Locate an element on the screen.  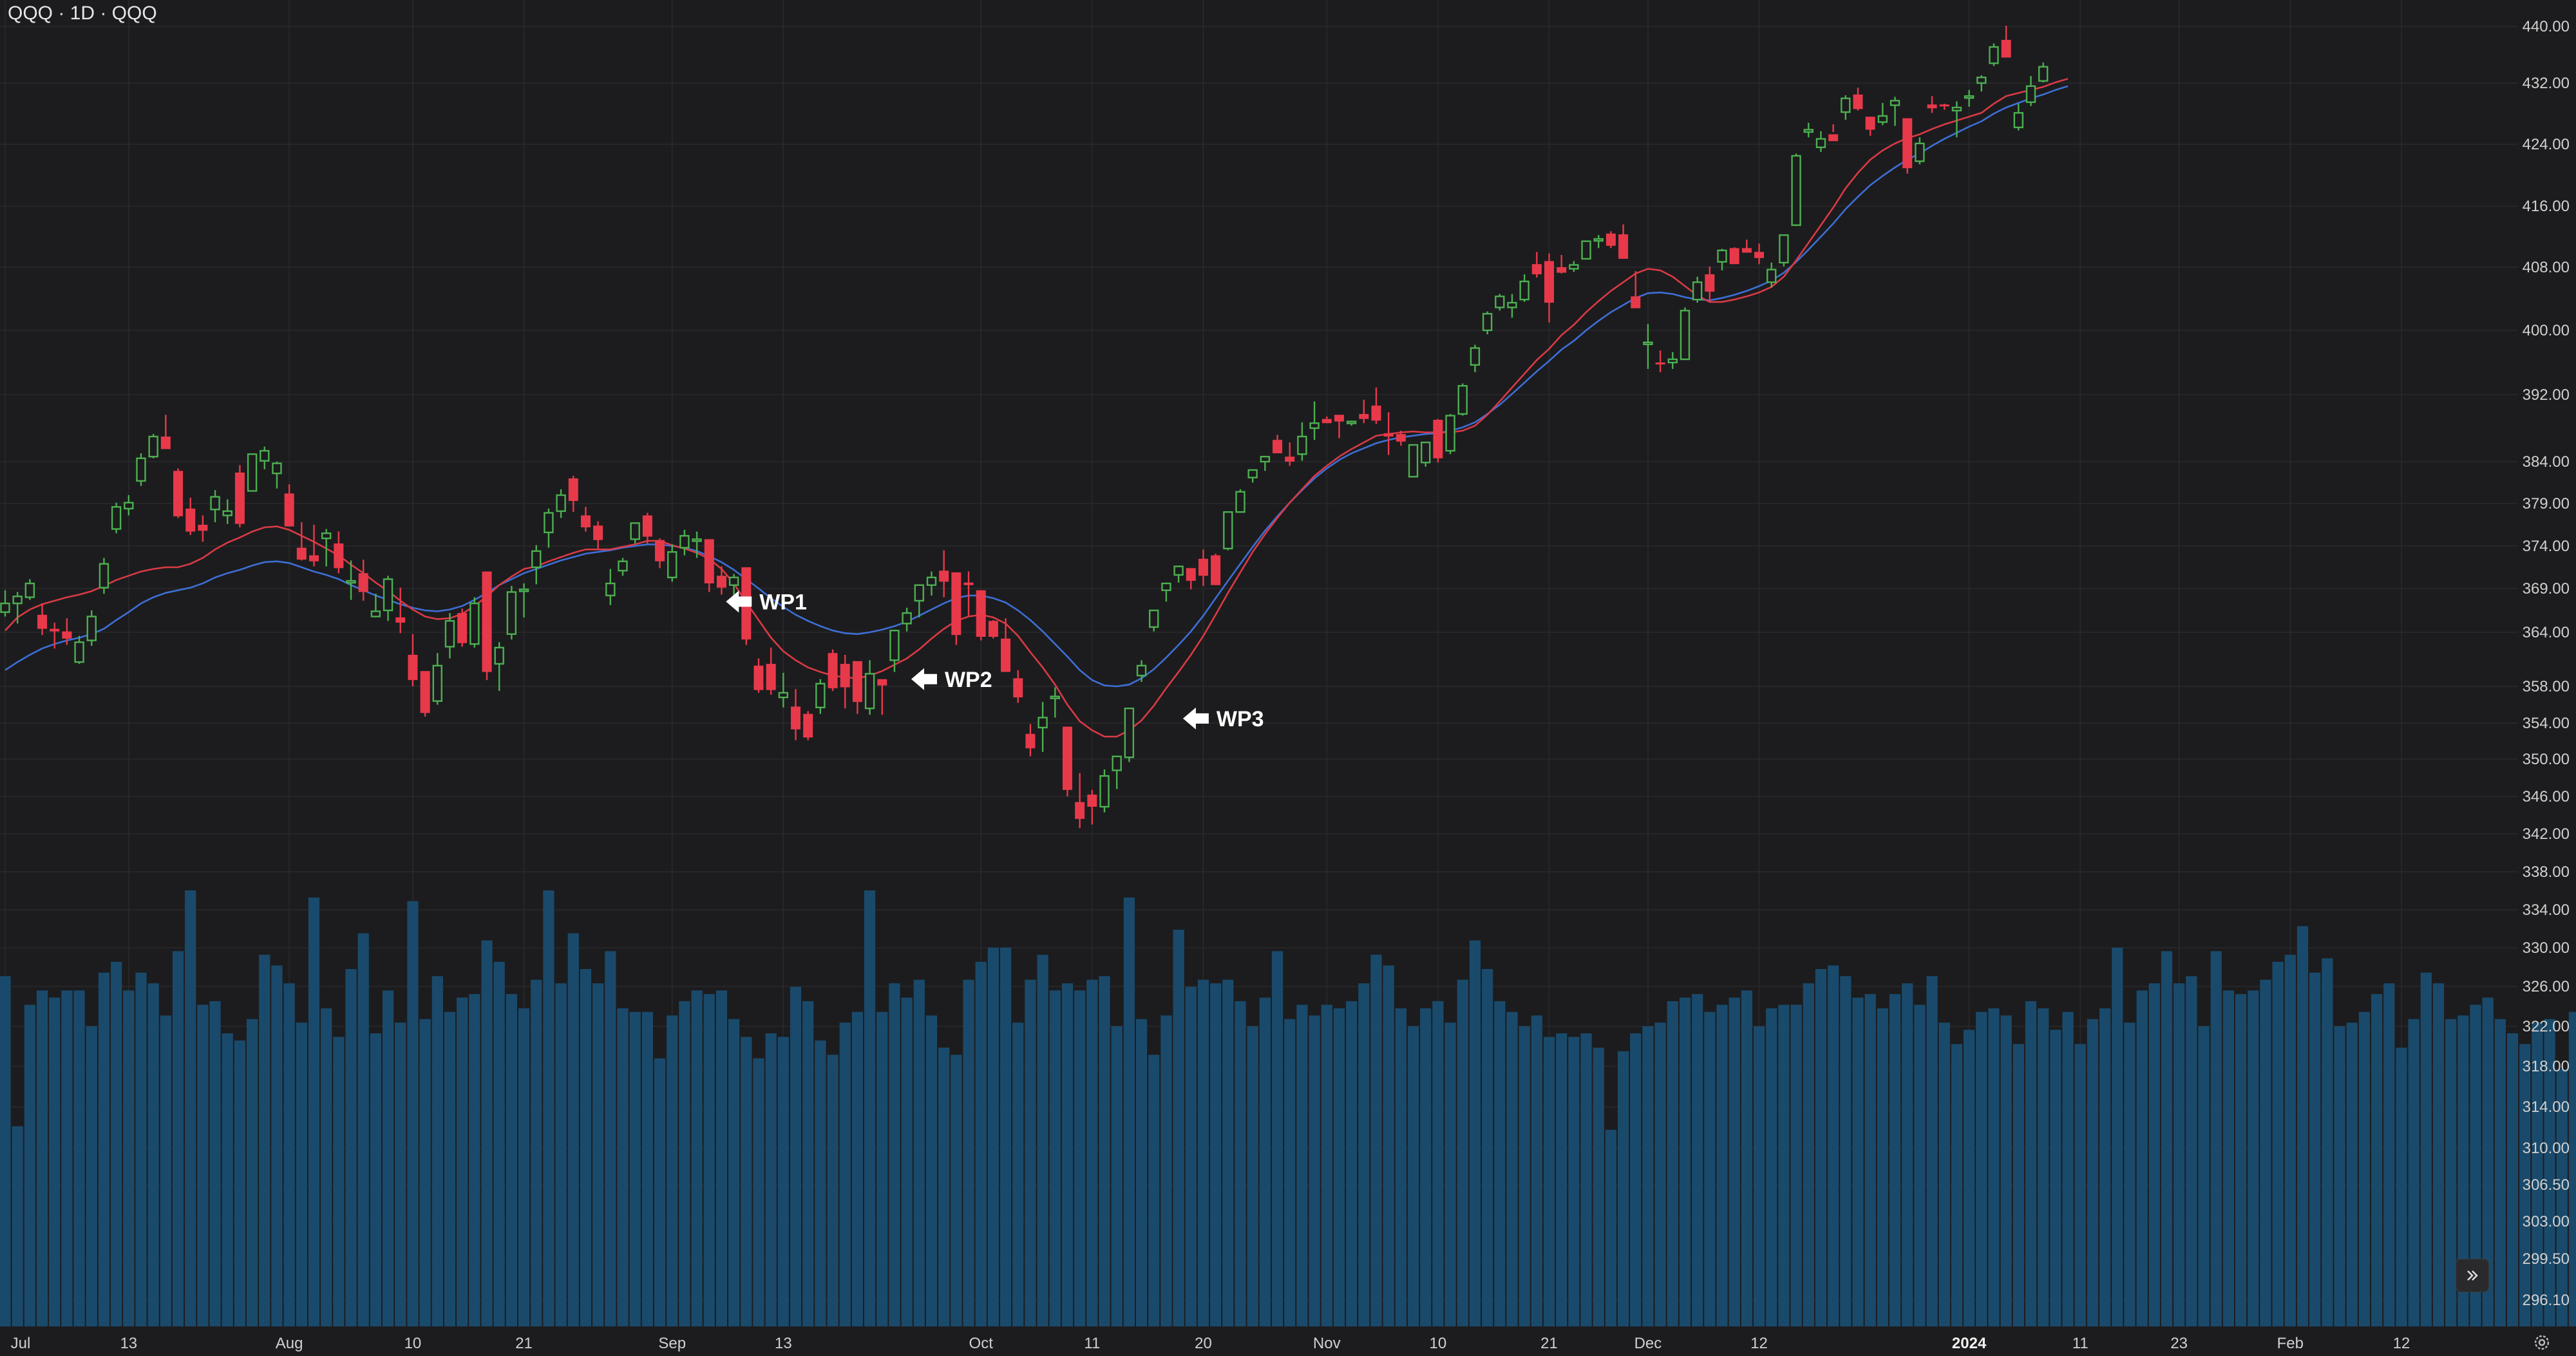
y-tick-label: 350.00 is located at coordinates (2547, 759).